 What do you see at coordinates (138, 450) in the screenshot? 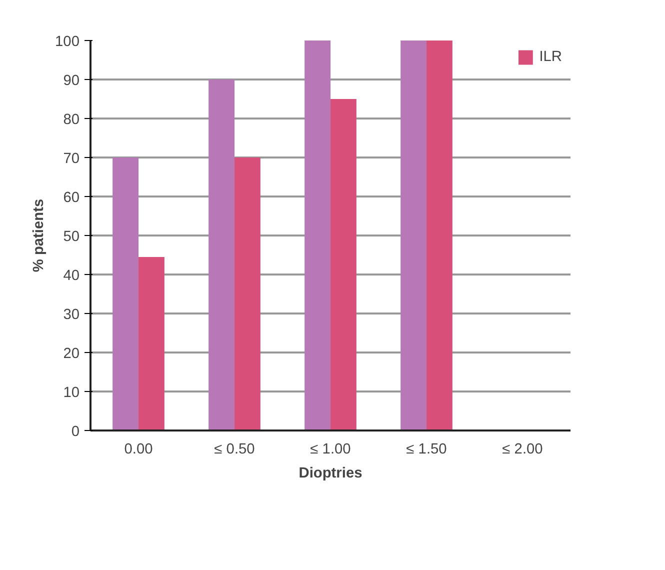
I see `x-tick-label: 0.00` at bounding box center [138, 450].